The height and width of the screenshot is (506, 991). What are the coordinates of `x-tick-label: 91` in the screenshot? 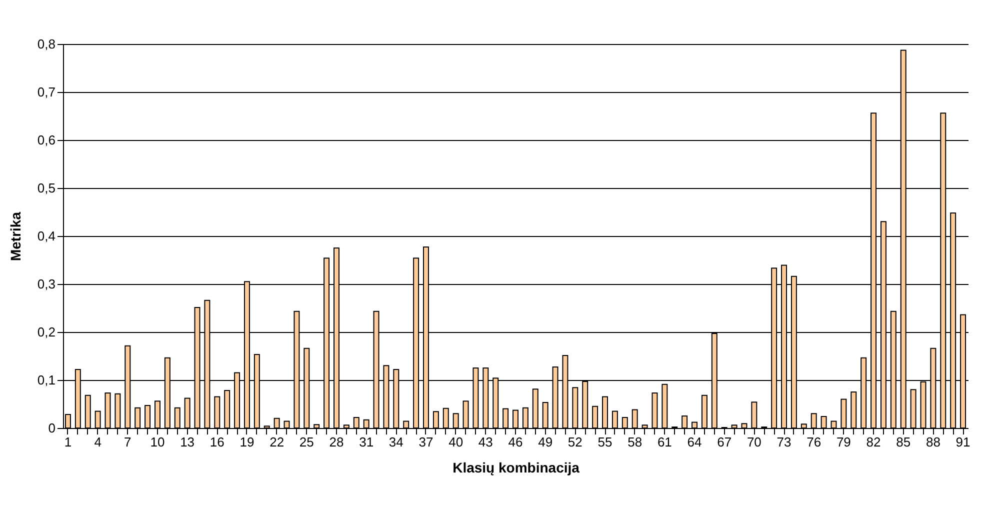 It's located at (963, 442).